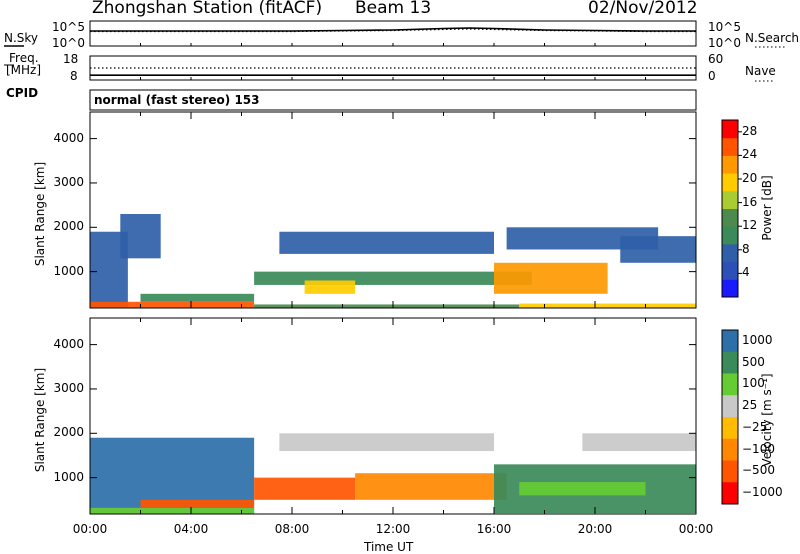 Image resolution: width=800 pixels, height=554 pixels. Describe the element at coordinates (772, 38) in the screenshot. I see `n-search-label: N.Search` at that location.